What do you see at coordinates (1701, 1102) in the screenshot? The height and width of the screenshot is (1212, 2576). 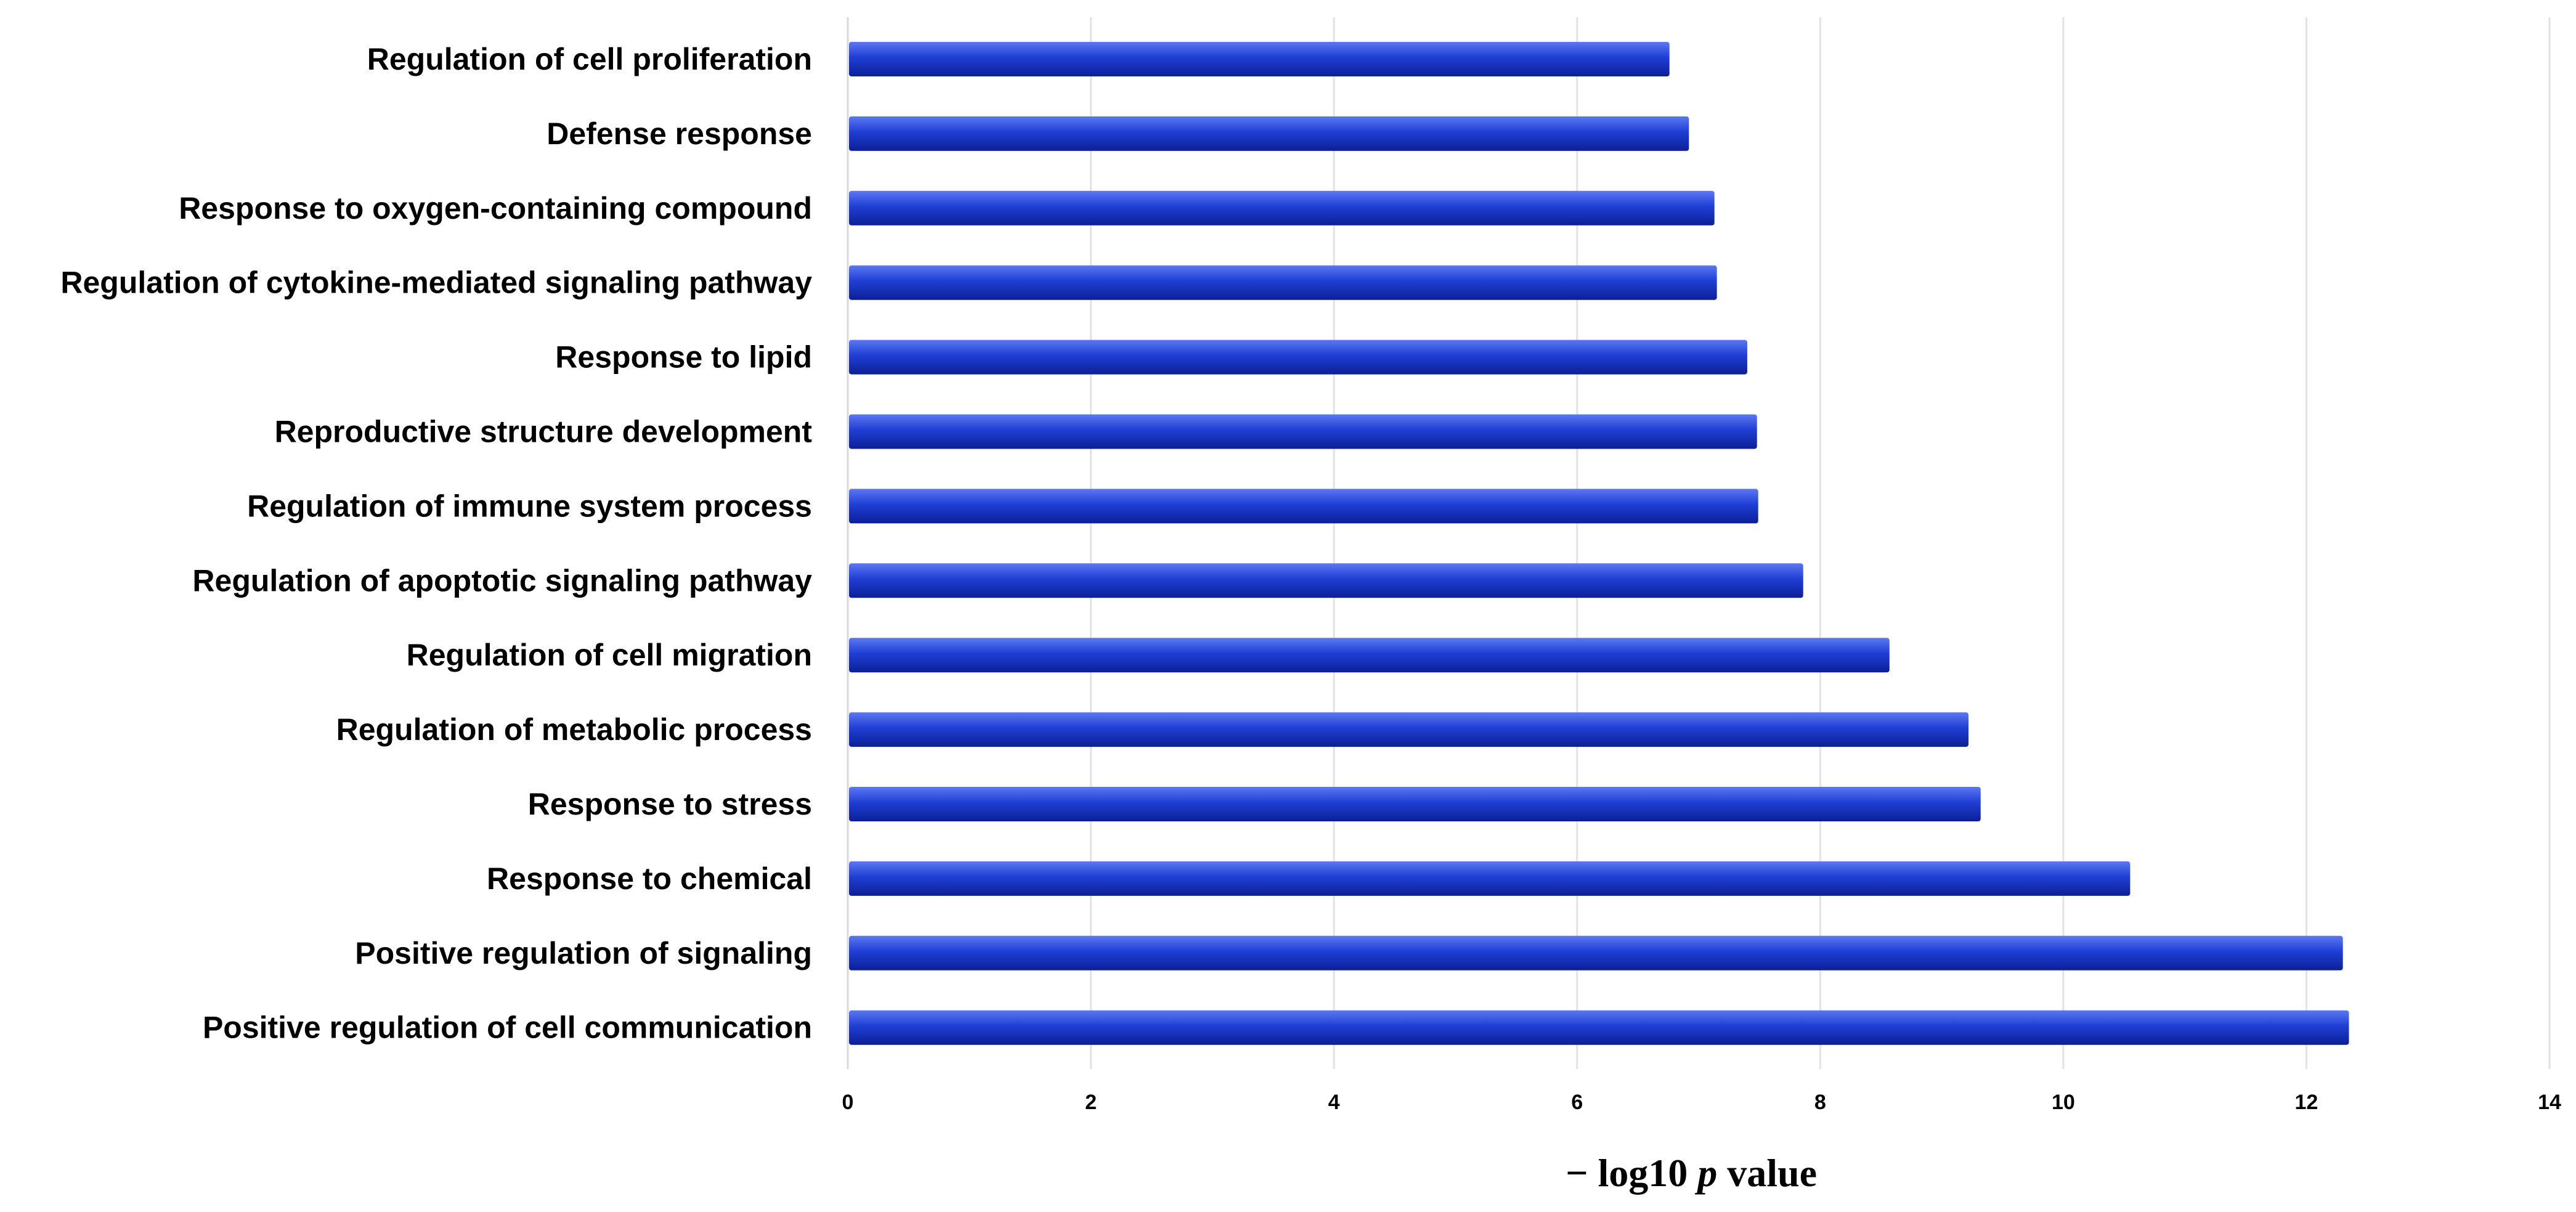 I see `x-tick-labels: 0 2 4 6 8 10 12 14` at bounding box center [1701, 1102].